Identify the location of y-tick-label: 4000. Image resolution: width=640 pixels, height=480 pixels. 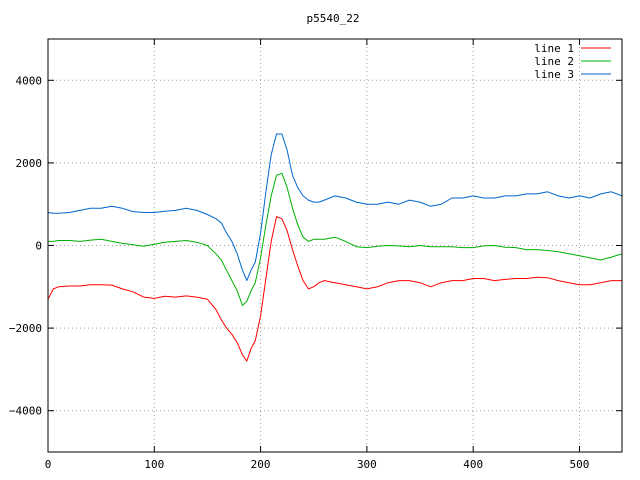
(29, 80).